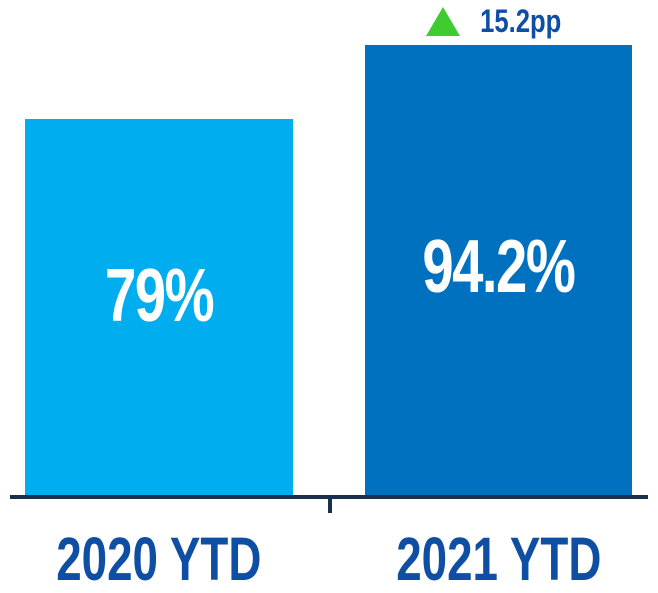  I want to click on category-label-2021: 2021 YTD, so click(498, 559).